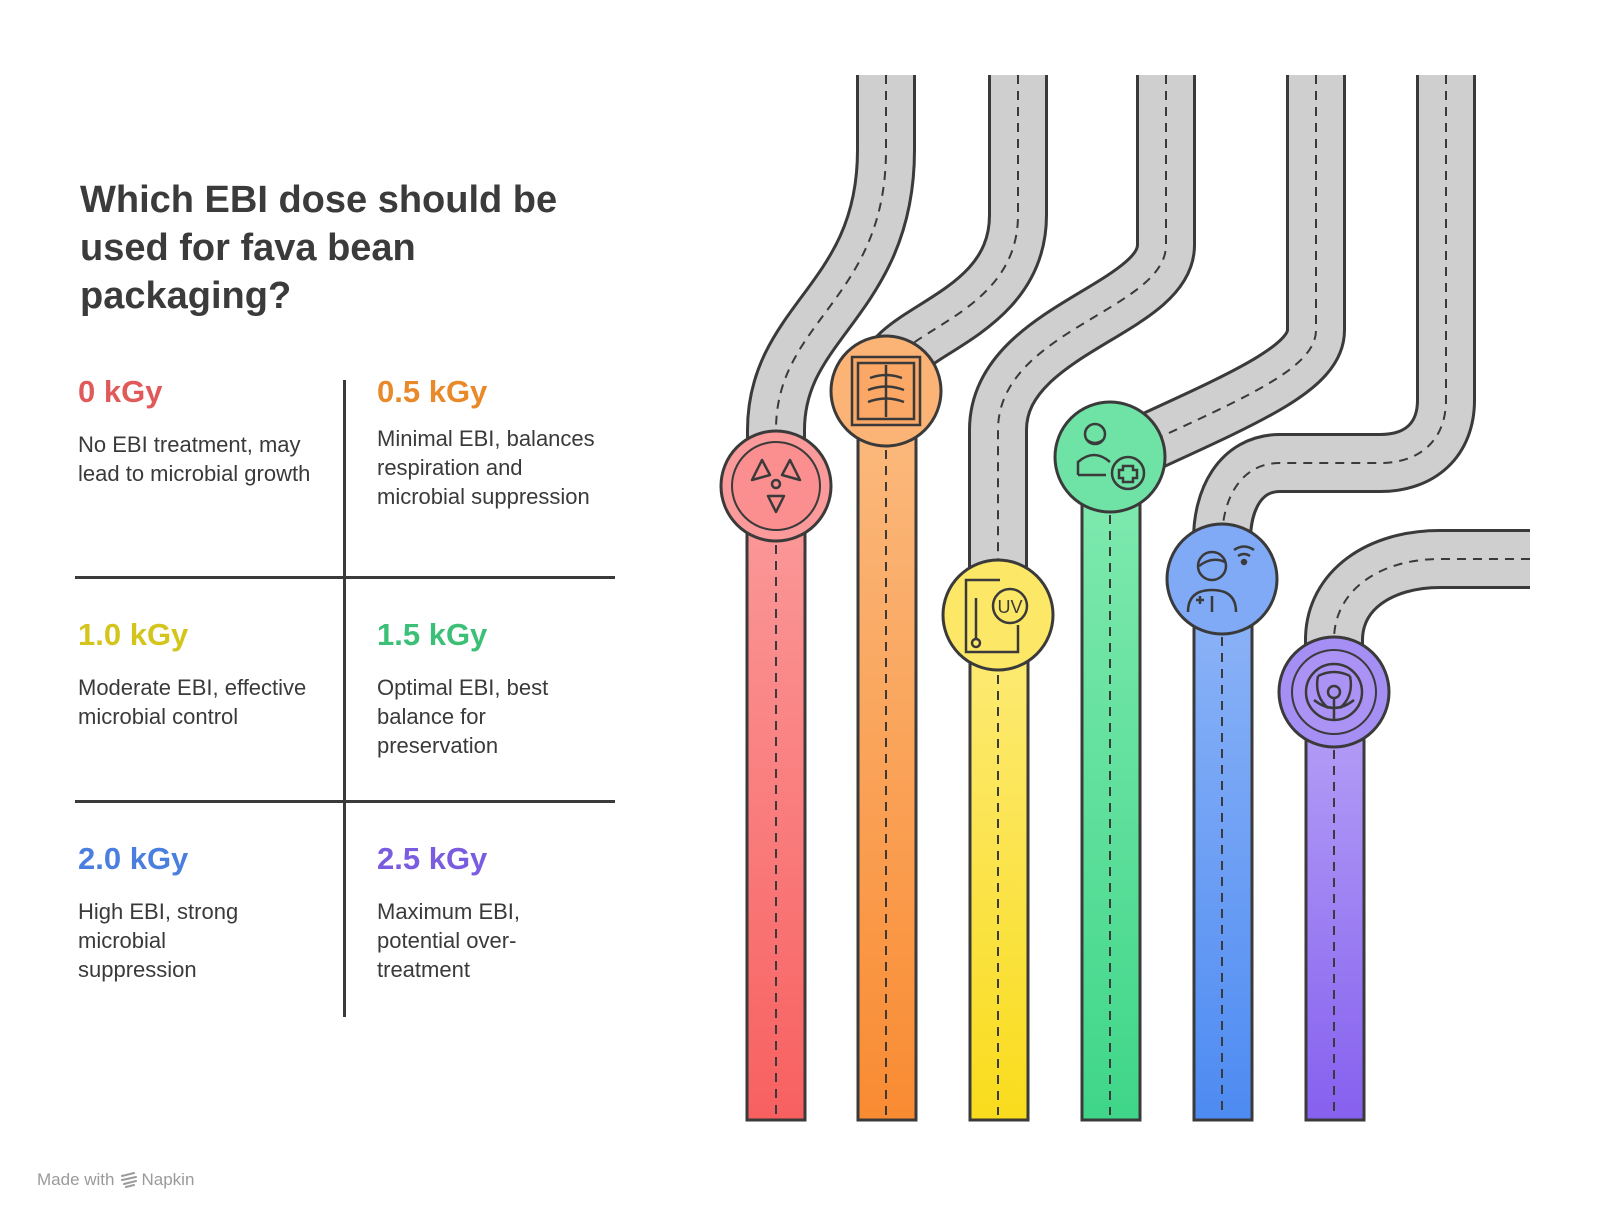 The image size is (1600, 1219). What do you see at coordinates (76, 1179) in the screenshot?
I see `made-with-label: Made with` at bounding box center [76, 1179].